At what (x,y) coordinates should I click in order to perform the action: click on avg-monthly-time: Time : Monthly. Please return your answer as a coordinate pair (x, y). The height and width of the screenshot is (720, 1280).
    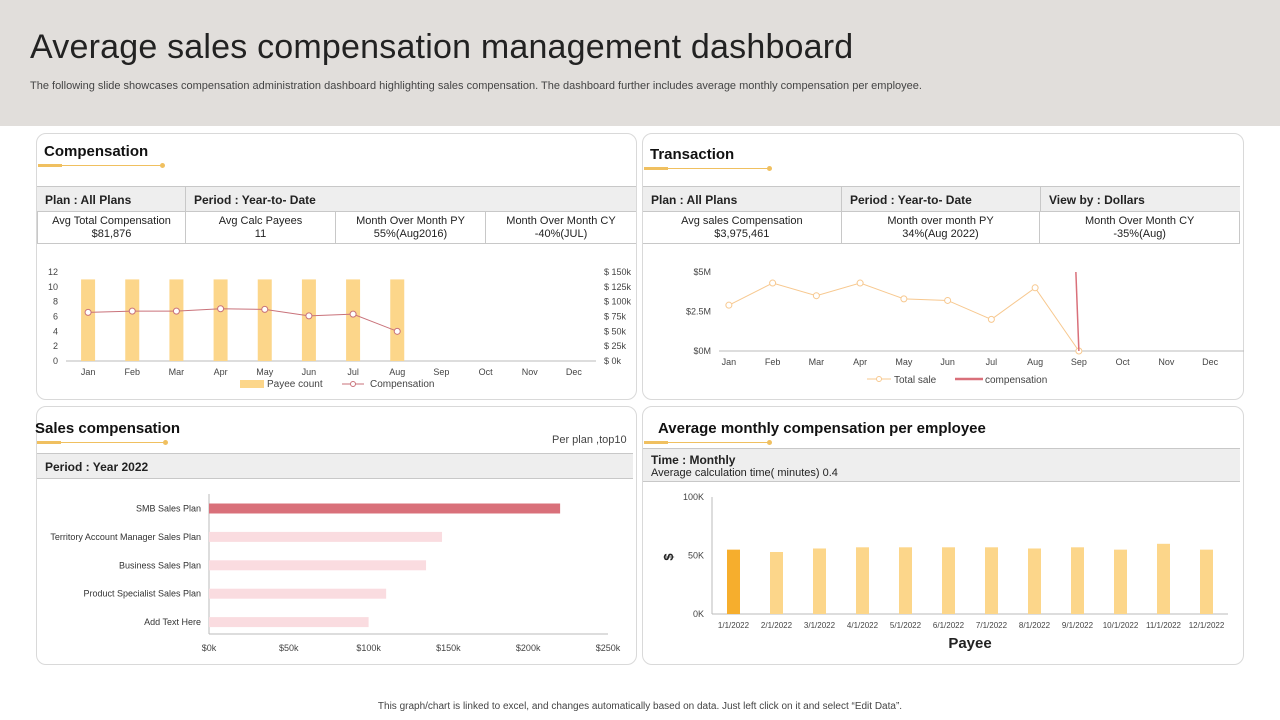
    Looking at the image, I should click on (693, 460).